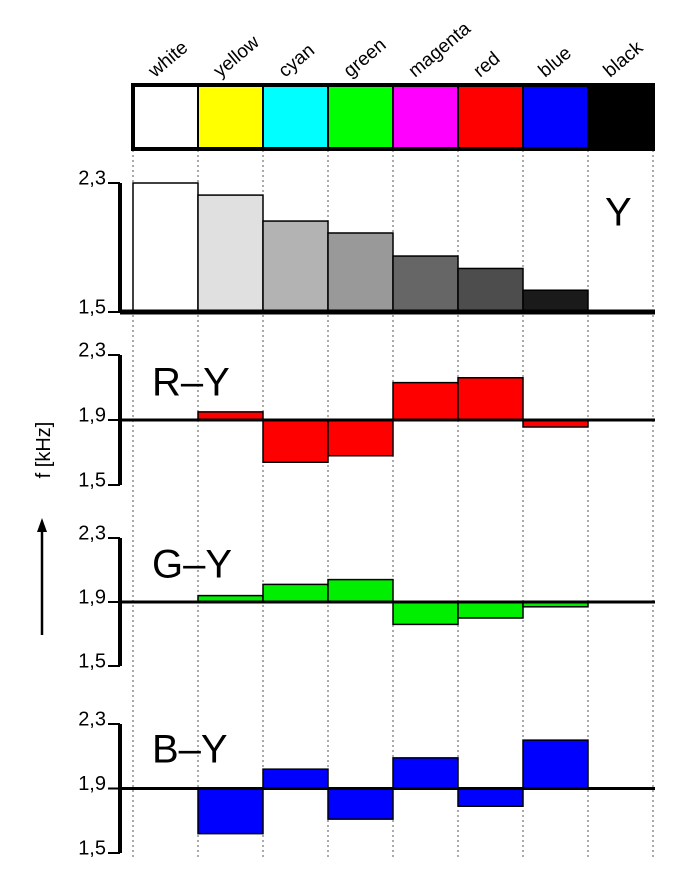 This screenshot has height=895, width=692. Describe the element at coordinates (555, 62) in the screenshot. I see `category-label: blue` at that location.